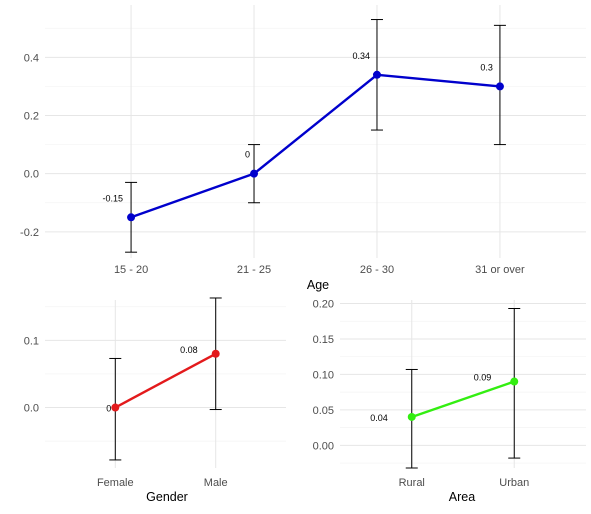  I want to click on data-label: 0.3, so click(486, 67).